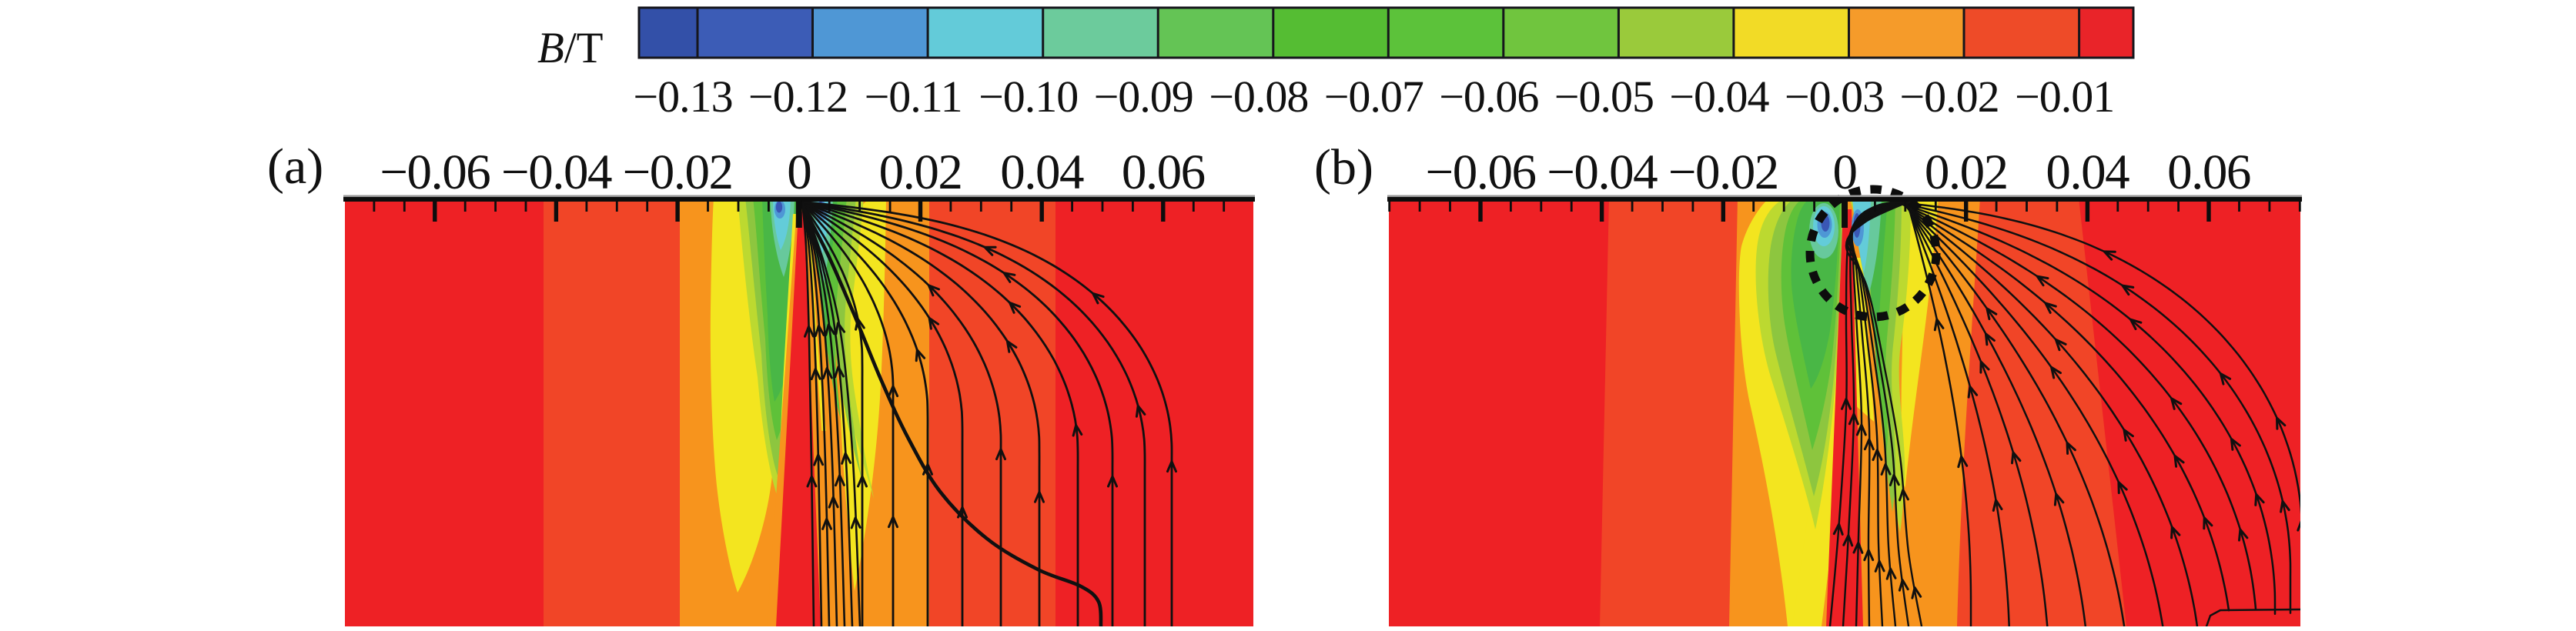  Describe the element at coordinates (683, 97) in the screenshot. I see `svg-text: −0.13` at that location.